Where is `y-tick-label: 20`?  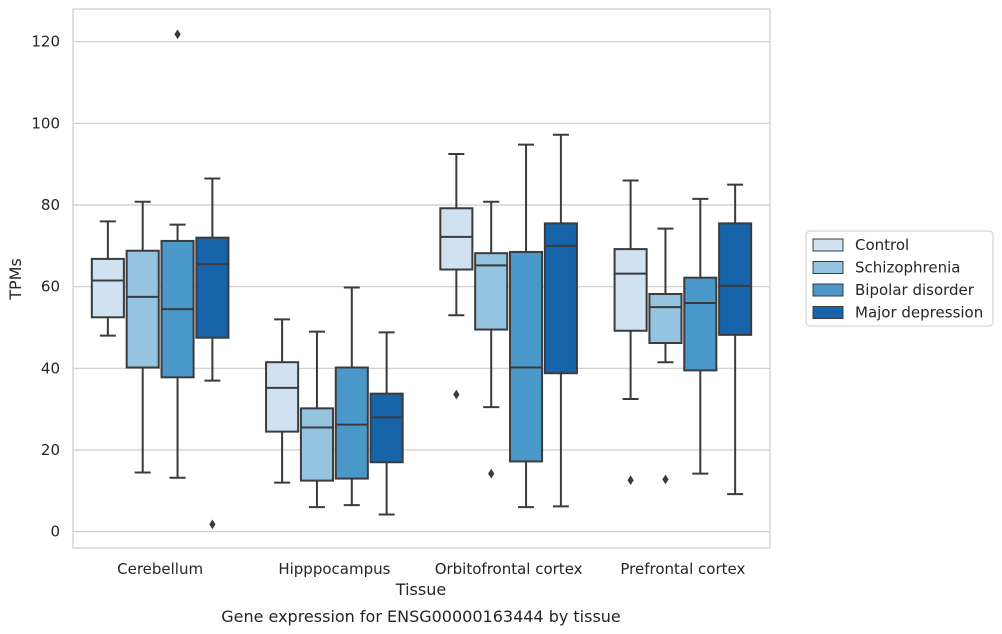
y-tick-label: 20 is located at coordinates (50, 450).